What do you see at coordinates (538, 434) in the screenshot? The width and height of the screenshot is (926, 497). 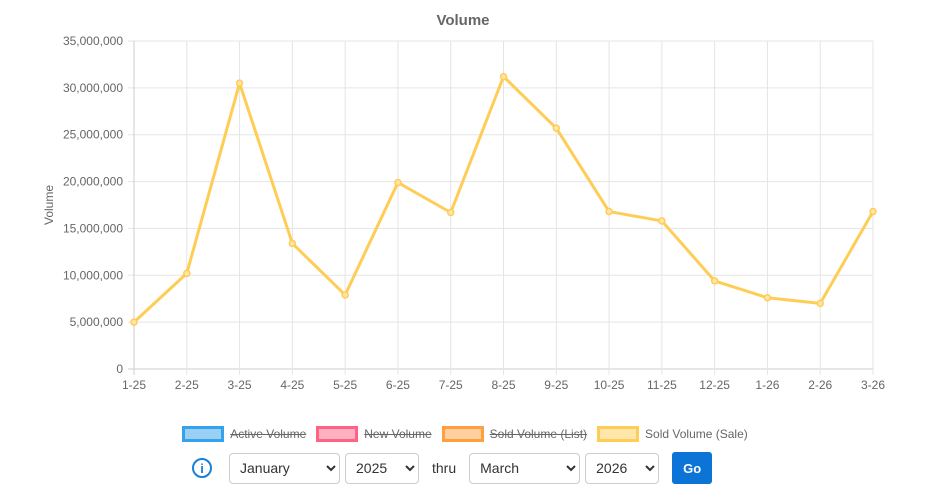 I see `legend-label: Sold Volume (List)` at bounding box center [538, 434].